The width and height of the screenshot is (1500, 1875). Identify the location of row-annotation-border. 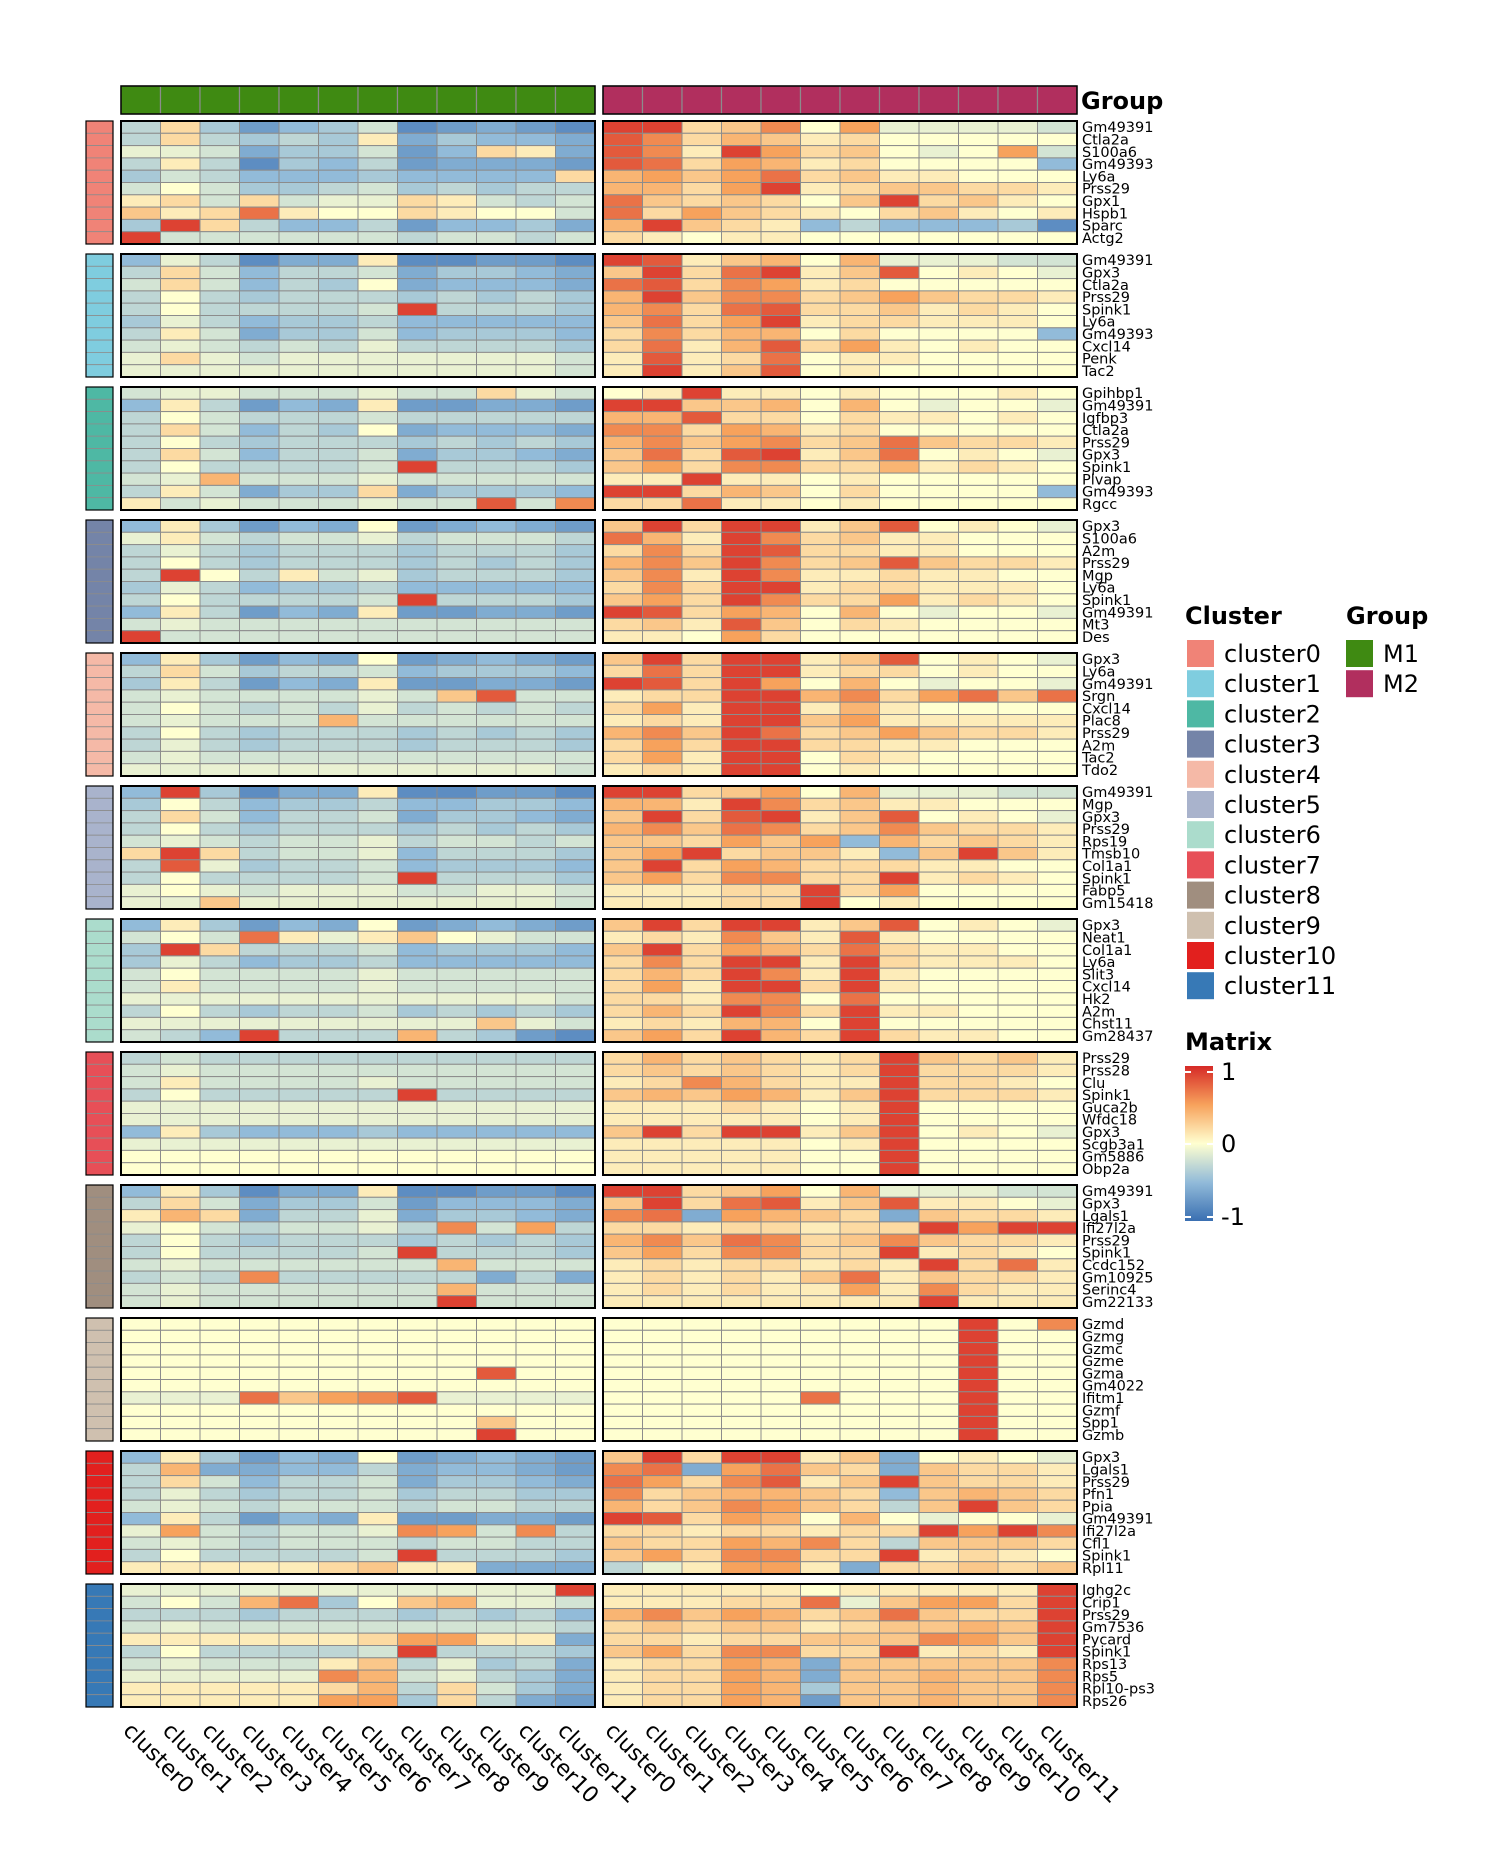
(99, 847).